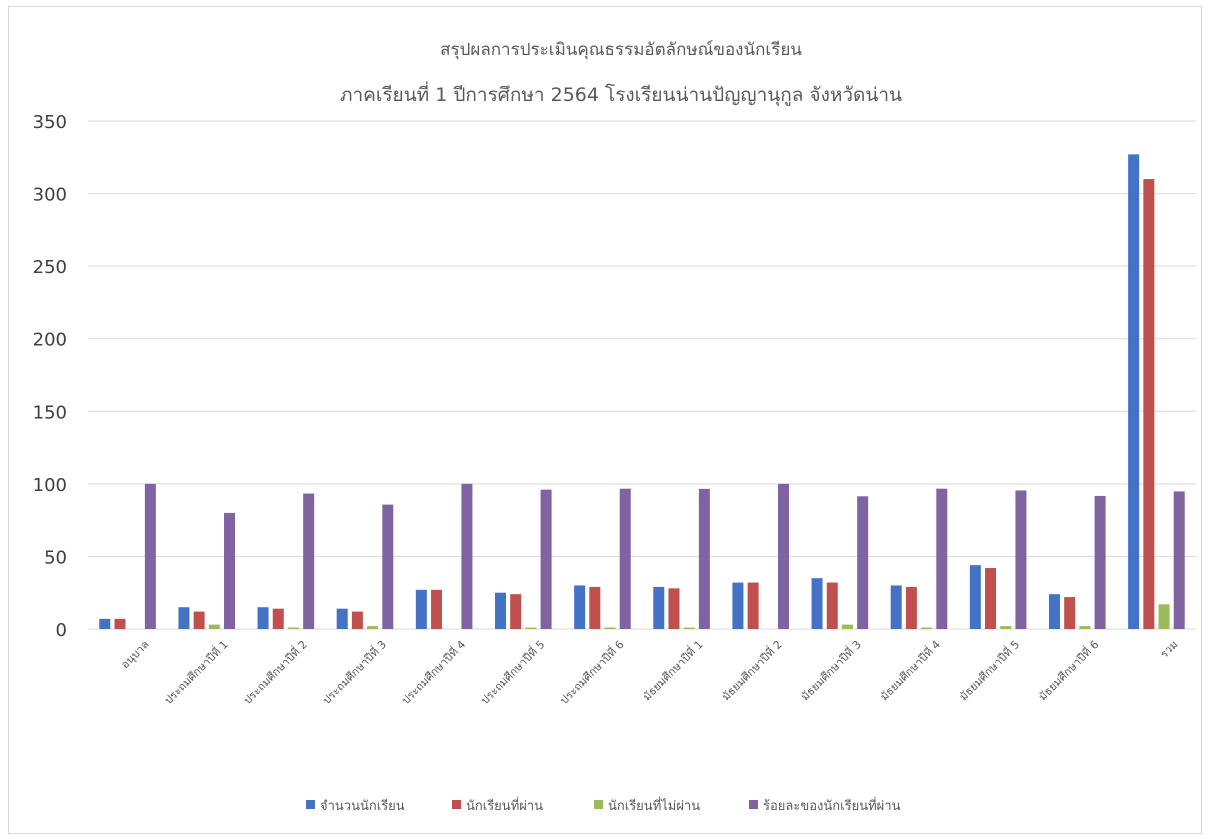 Image resolution: width=1208 pixels, height=839 pixels. I want to click on y-tick-label: 300, so click(50, 195).